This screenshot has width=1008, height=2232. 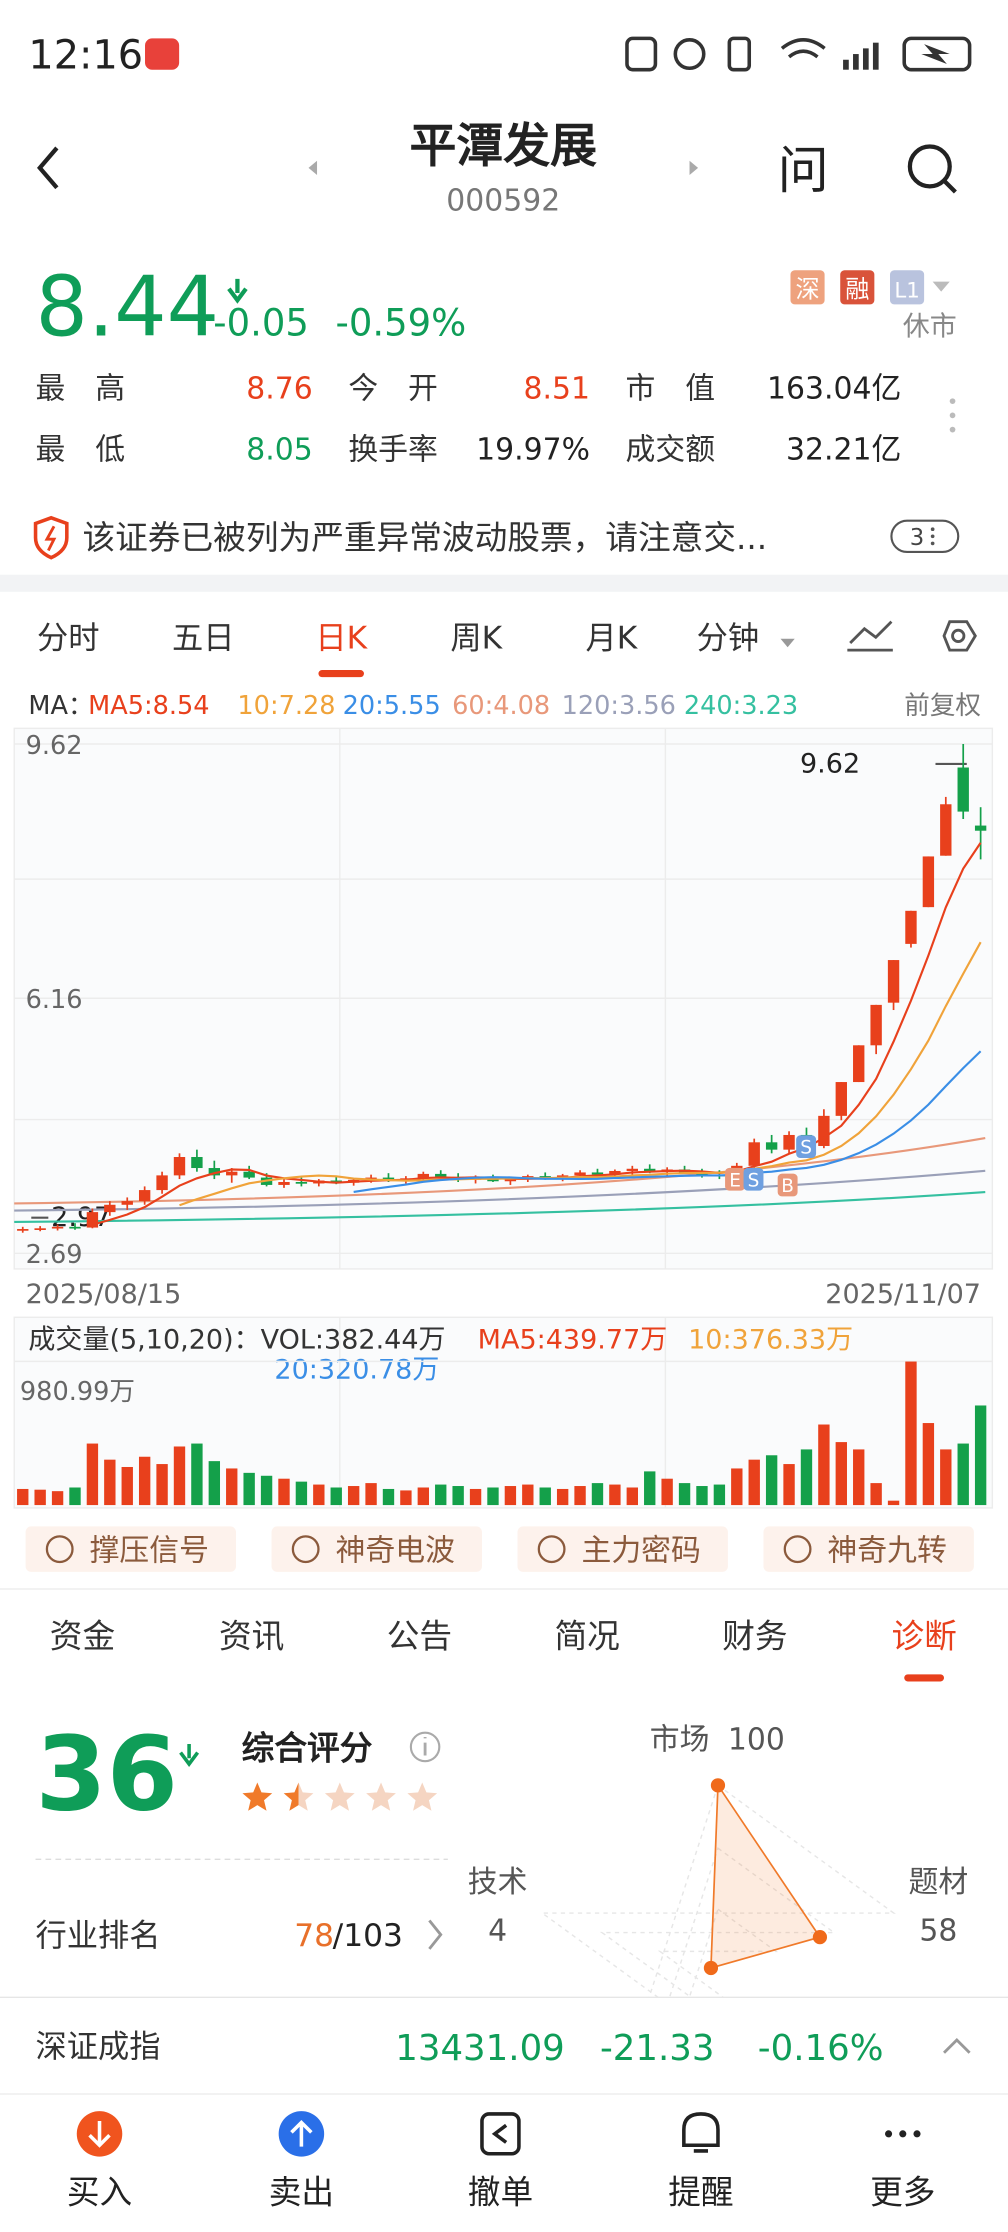 What do you see at coordinates (586, 1636) in the screenshot?
I see `section-tab: 简况` at bounding box center [586, 1636].